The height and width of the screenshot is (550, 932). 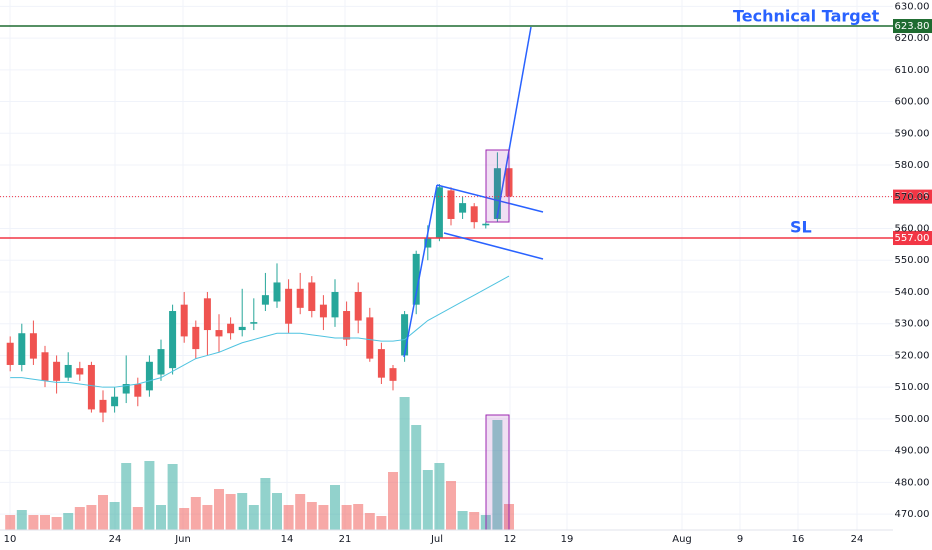 What do you see at coordinates (912, 514) in the screenshot?
I see `y-tick-label: 470.00` at bounding box center [912, 514].